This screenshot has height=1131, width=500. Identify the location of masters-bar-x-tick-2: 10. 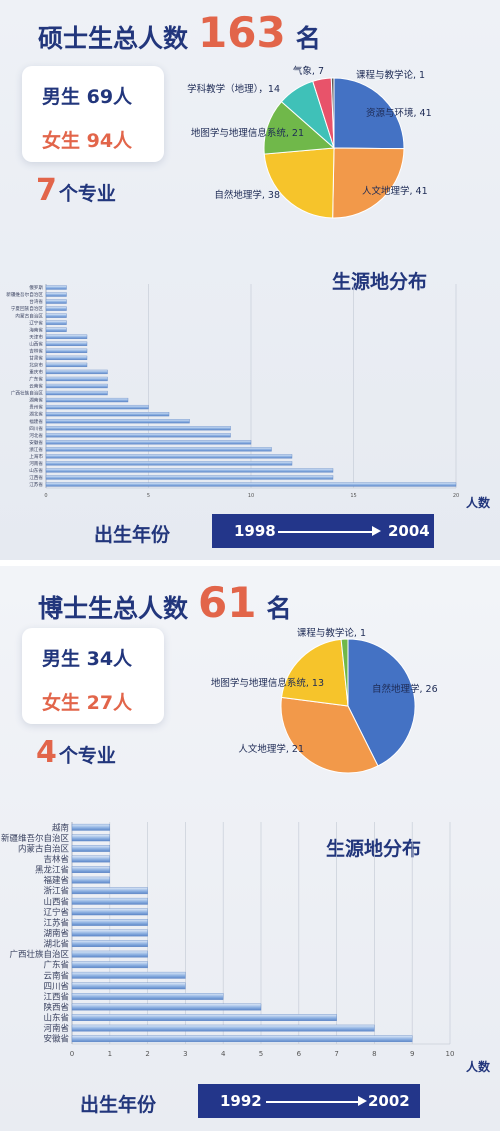
(251, 496).